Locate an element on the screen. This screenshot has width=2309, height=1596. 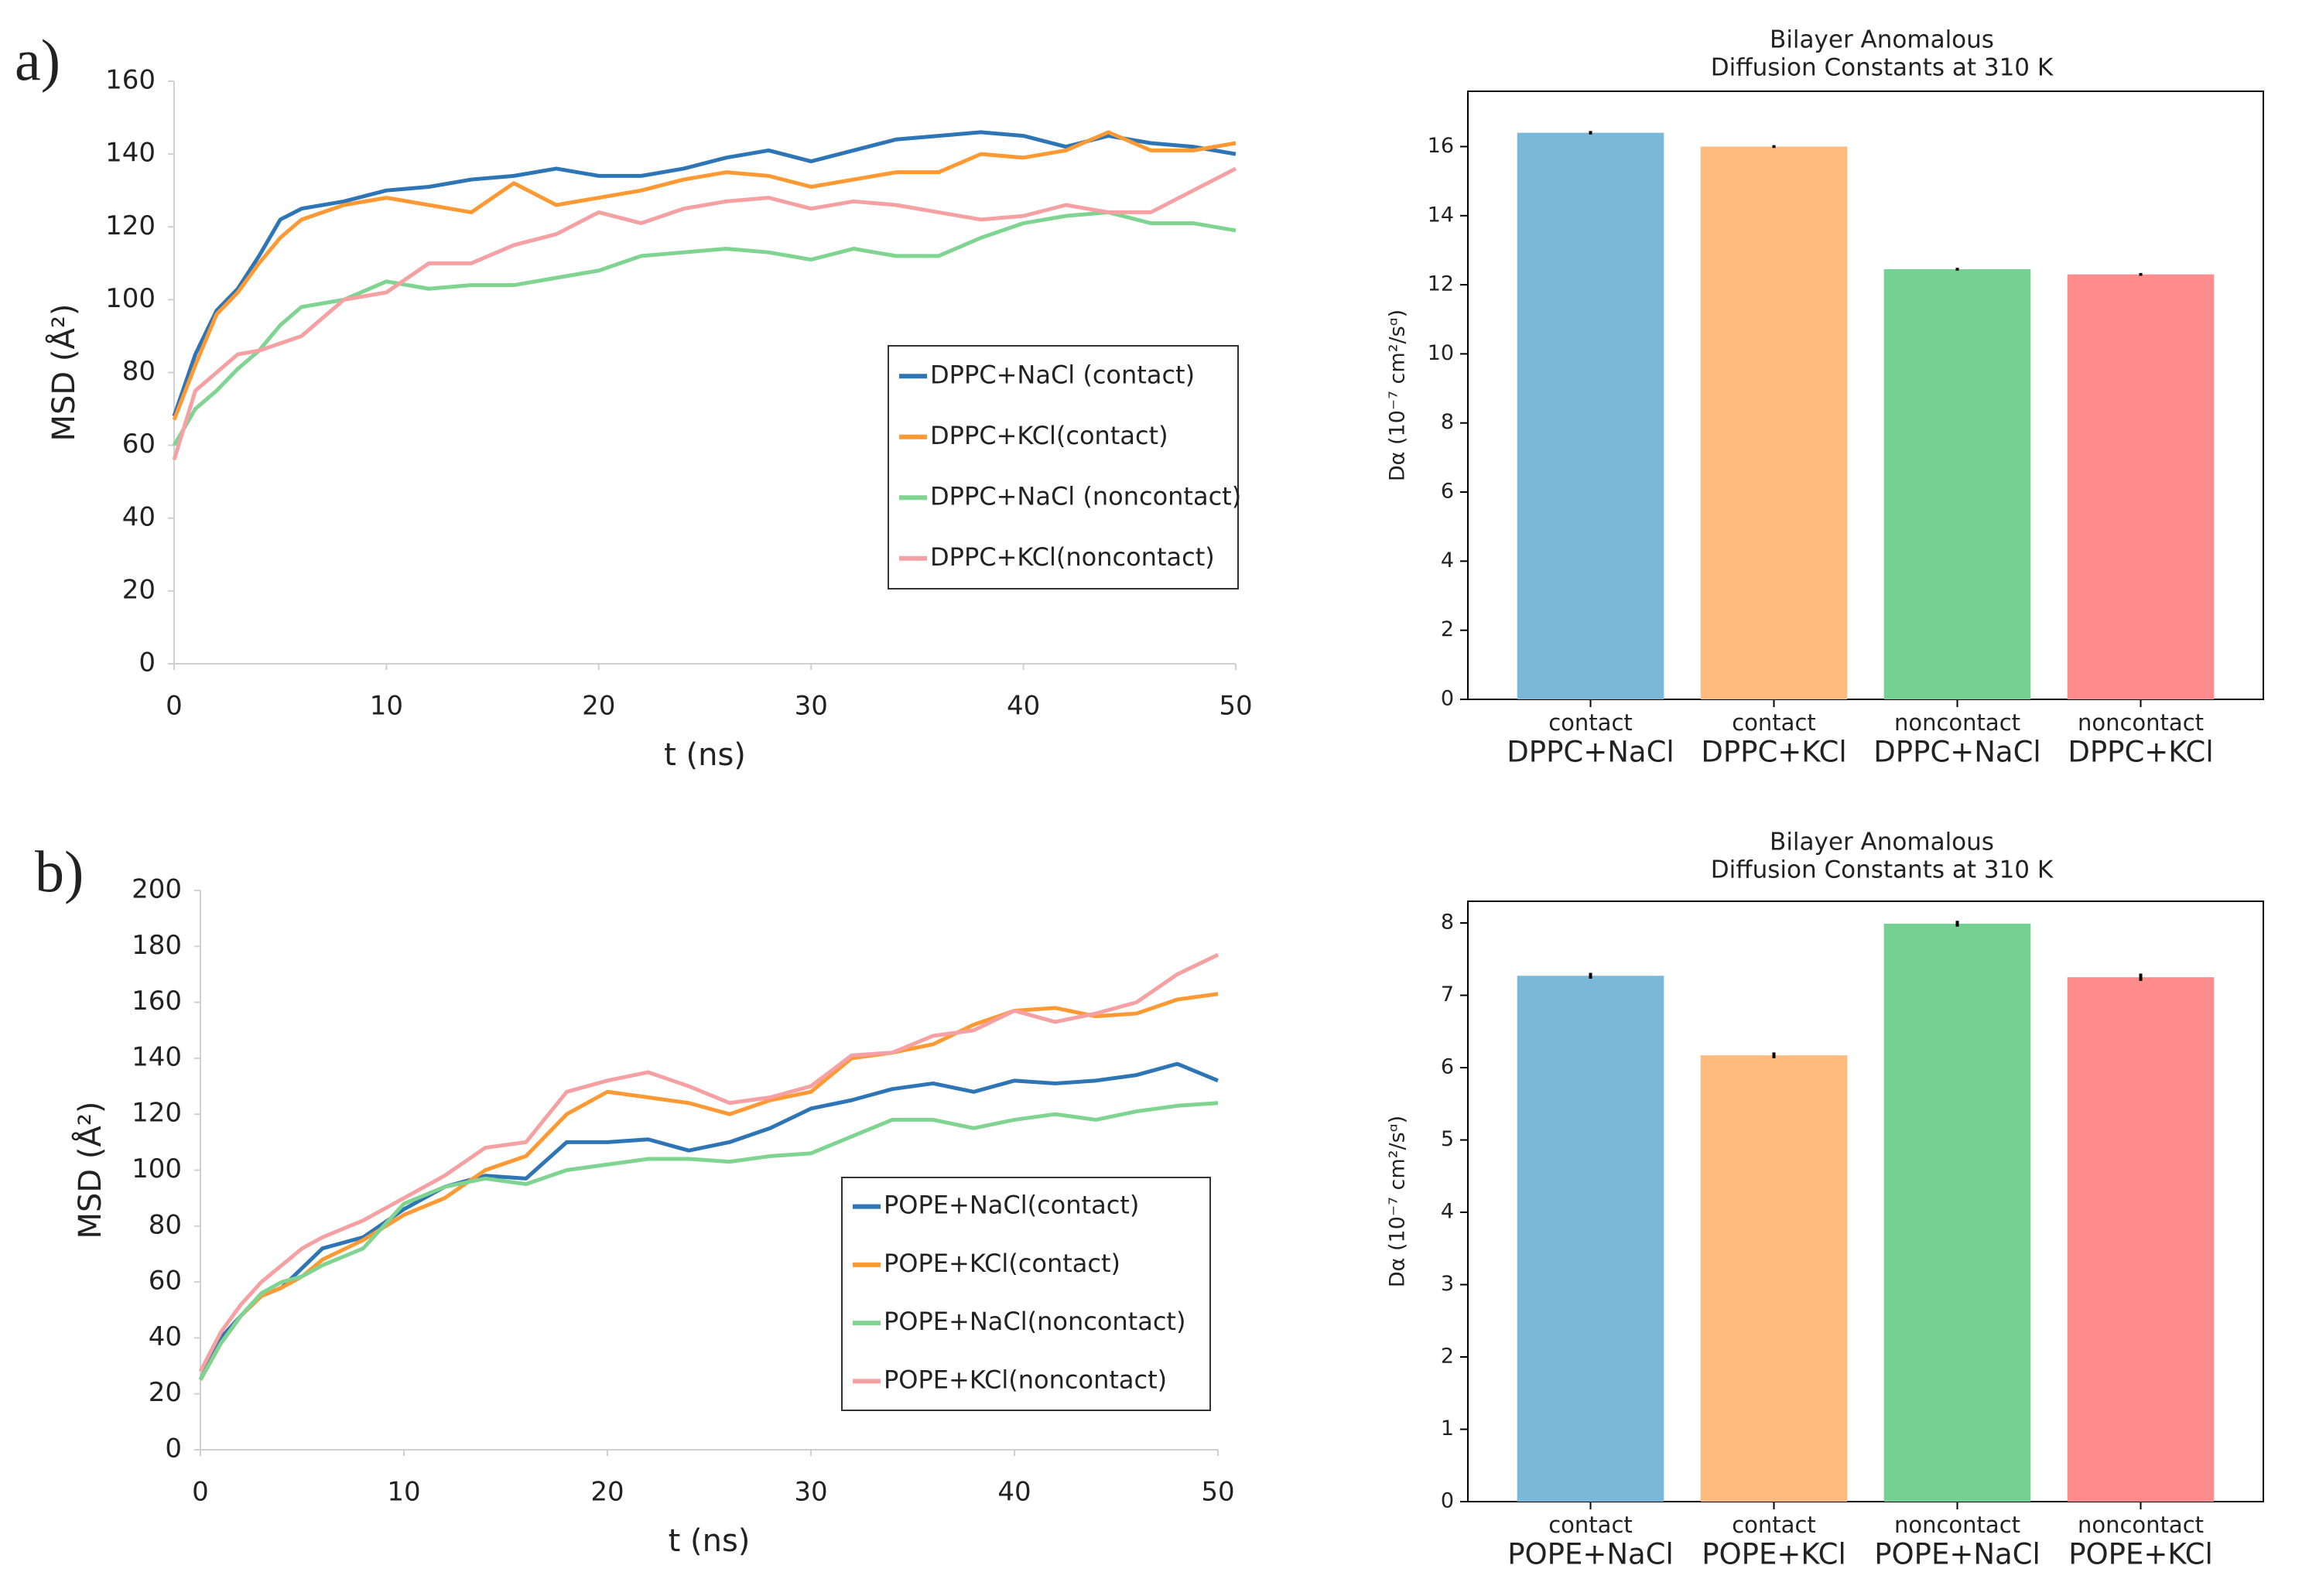
y-tick-label: 80 is located at coordinates (139, 371).